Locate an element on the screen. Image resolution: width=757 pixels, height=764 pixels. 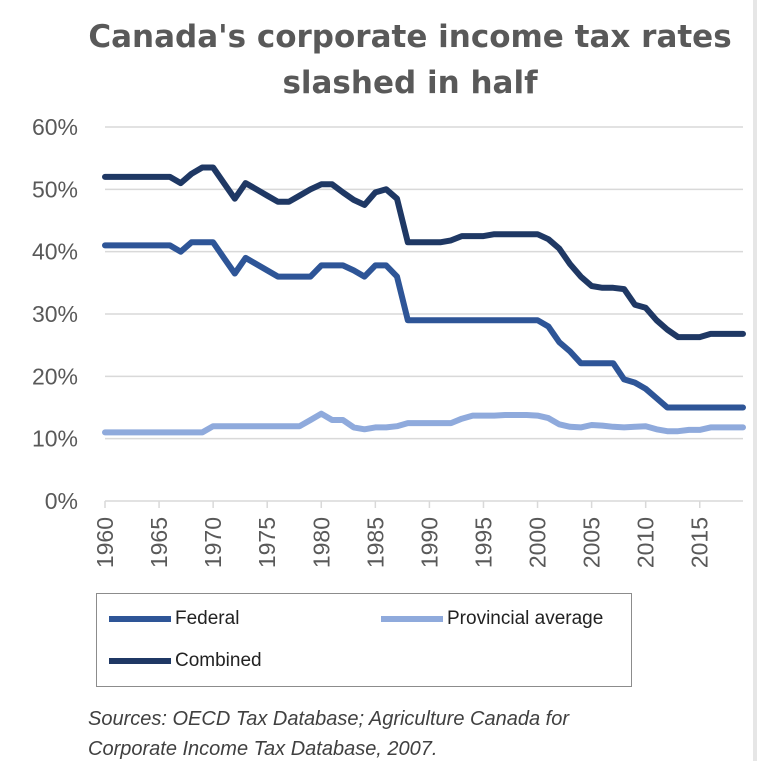
x-tick-label: 1970 is located at coordinates (213, 542).